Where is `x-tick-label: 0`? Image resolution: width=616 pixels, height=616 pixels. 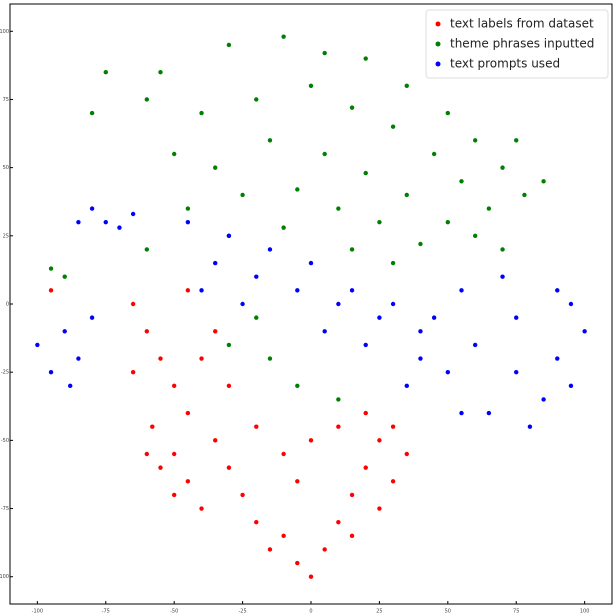 x-tick-label: 0 is located at coordinates (310, 612).